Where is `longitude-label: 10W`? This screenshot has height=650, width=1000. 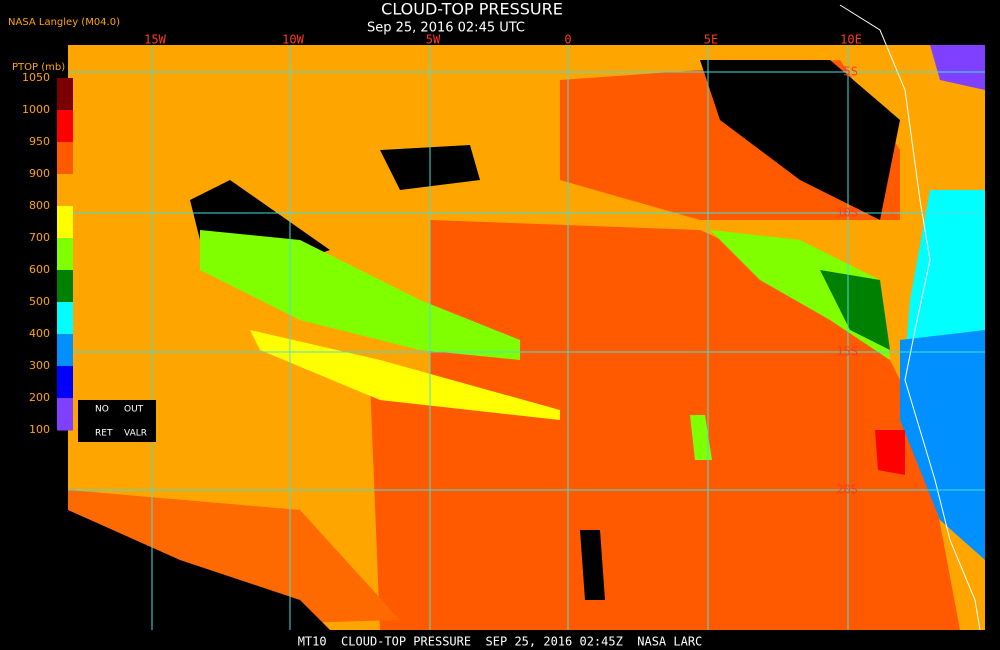 longitude-label: 10W is located at coordinates (293, 40).